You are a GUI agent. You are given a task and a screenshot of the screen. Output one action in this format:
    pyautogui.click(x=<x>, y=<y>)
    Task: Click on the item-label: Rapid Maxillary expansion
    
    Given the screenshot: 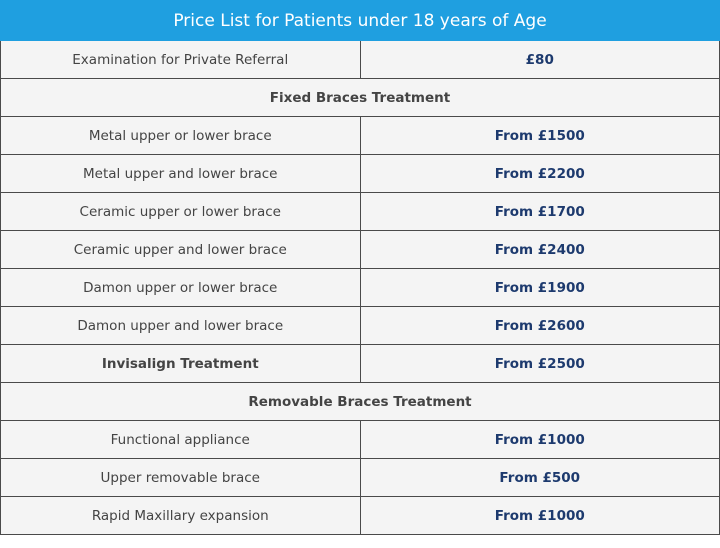 What is the action you would take?
    pyautogui.click(x=180, y=515)
    